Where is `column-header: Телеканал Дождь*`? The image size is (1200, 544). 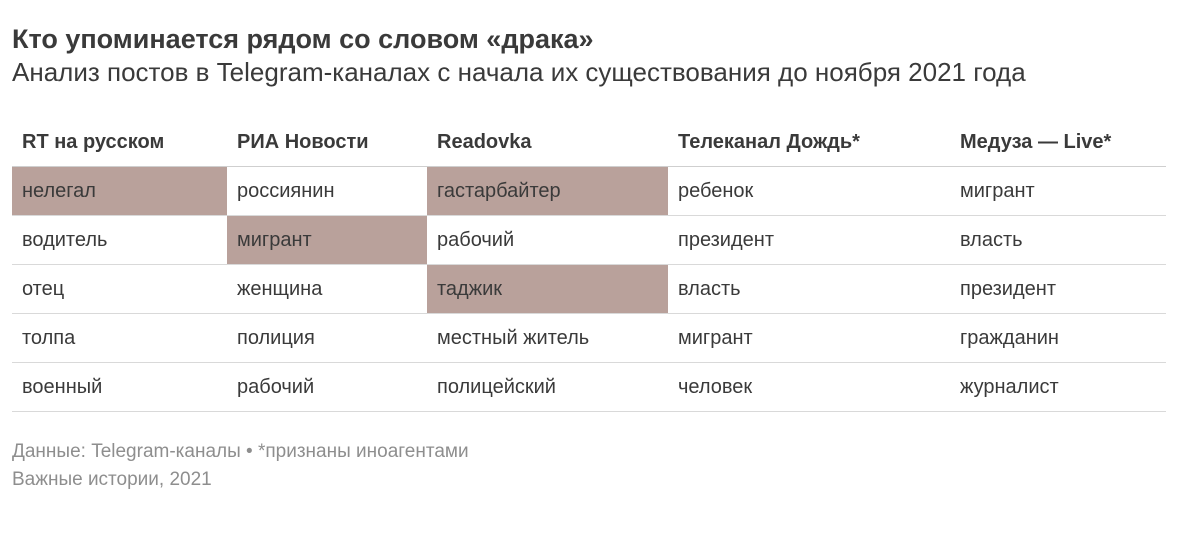 column-header: Телеканал Дождь* is located at coordinates (809, 142).